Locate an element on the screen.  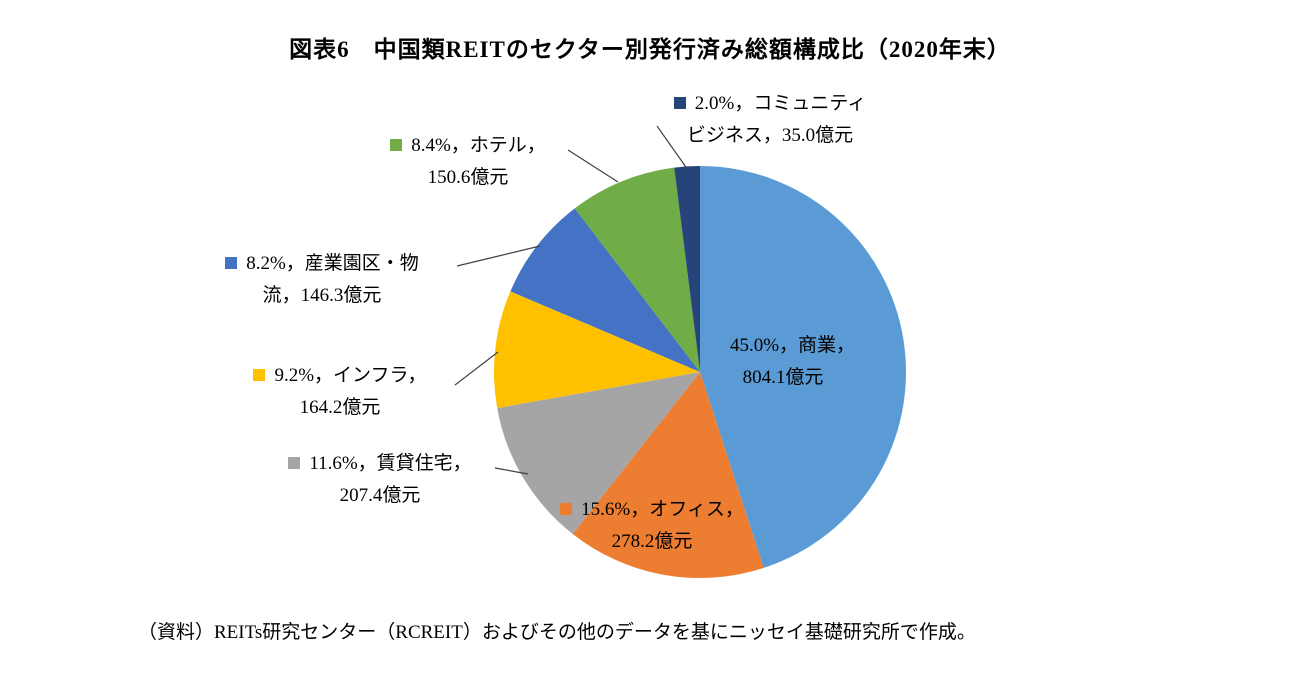
slice-label-commercial: 45.0%，商業， 804.1億元 is located at coordinates (783, 362).